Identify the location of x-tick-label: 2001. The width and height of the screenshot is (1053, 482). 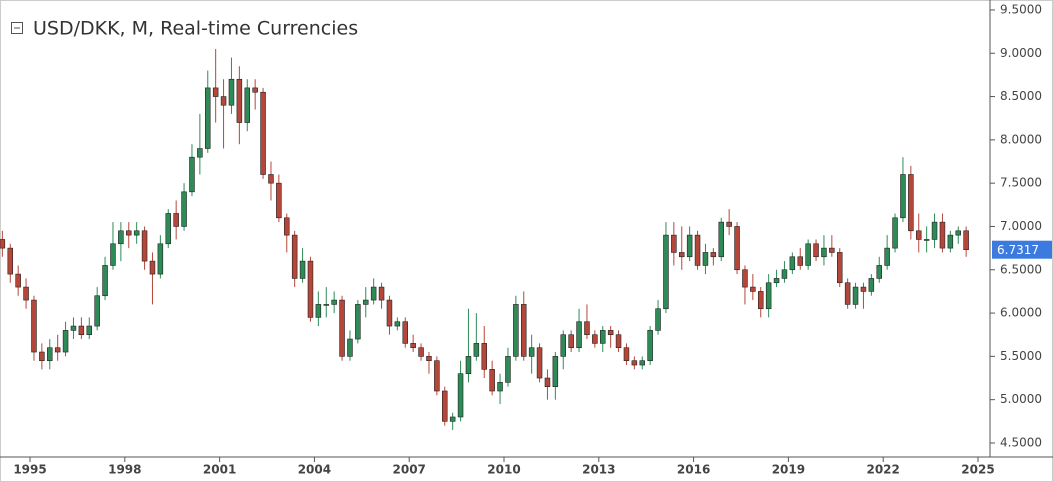
(219, 470).